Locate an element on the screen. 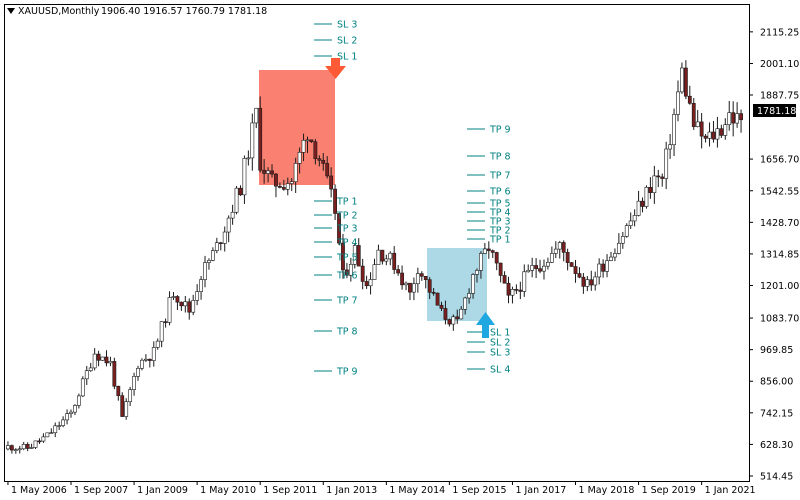 The height and width of the screenshot is (500, 800). level-label: SL 2 is located at coordinates (347, 41).